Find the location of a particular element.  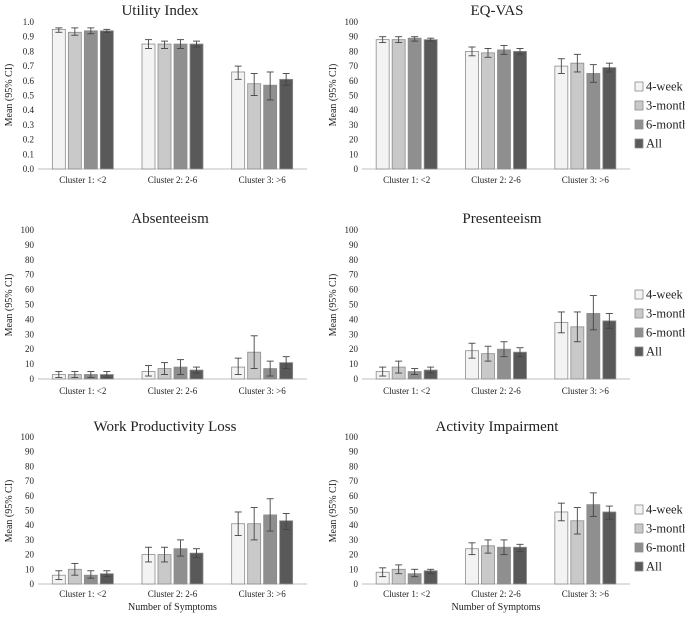

chart-title: Presenteeism is located at coordinates (501, 219).